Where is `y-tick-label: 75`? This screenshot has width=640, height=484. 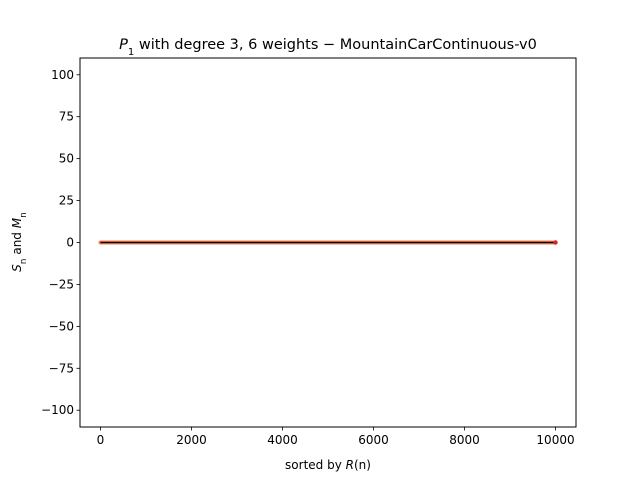 y-tick-label: 75 is located at coordinates (66, 117).